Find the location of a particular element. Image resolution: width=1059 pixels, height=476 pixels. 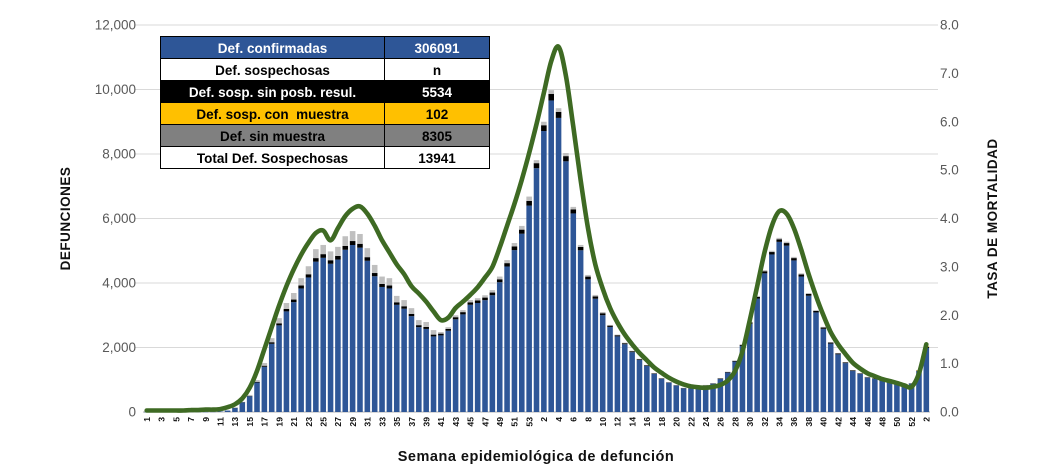

legend-row-value: 102 is located at coordinates (437, 113).